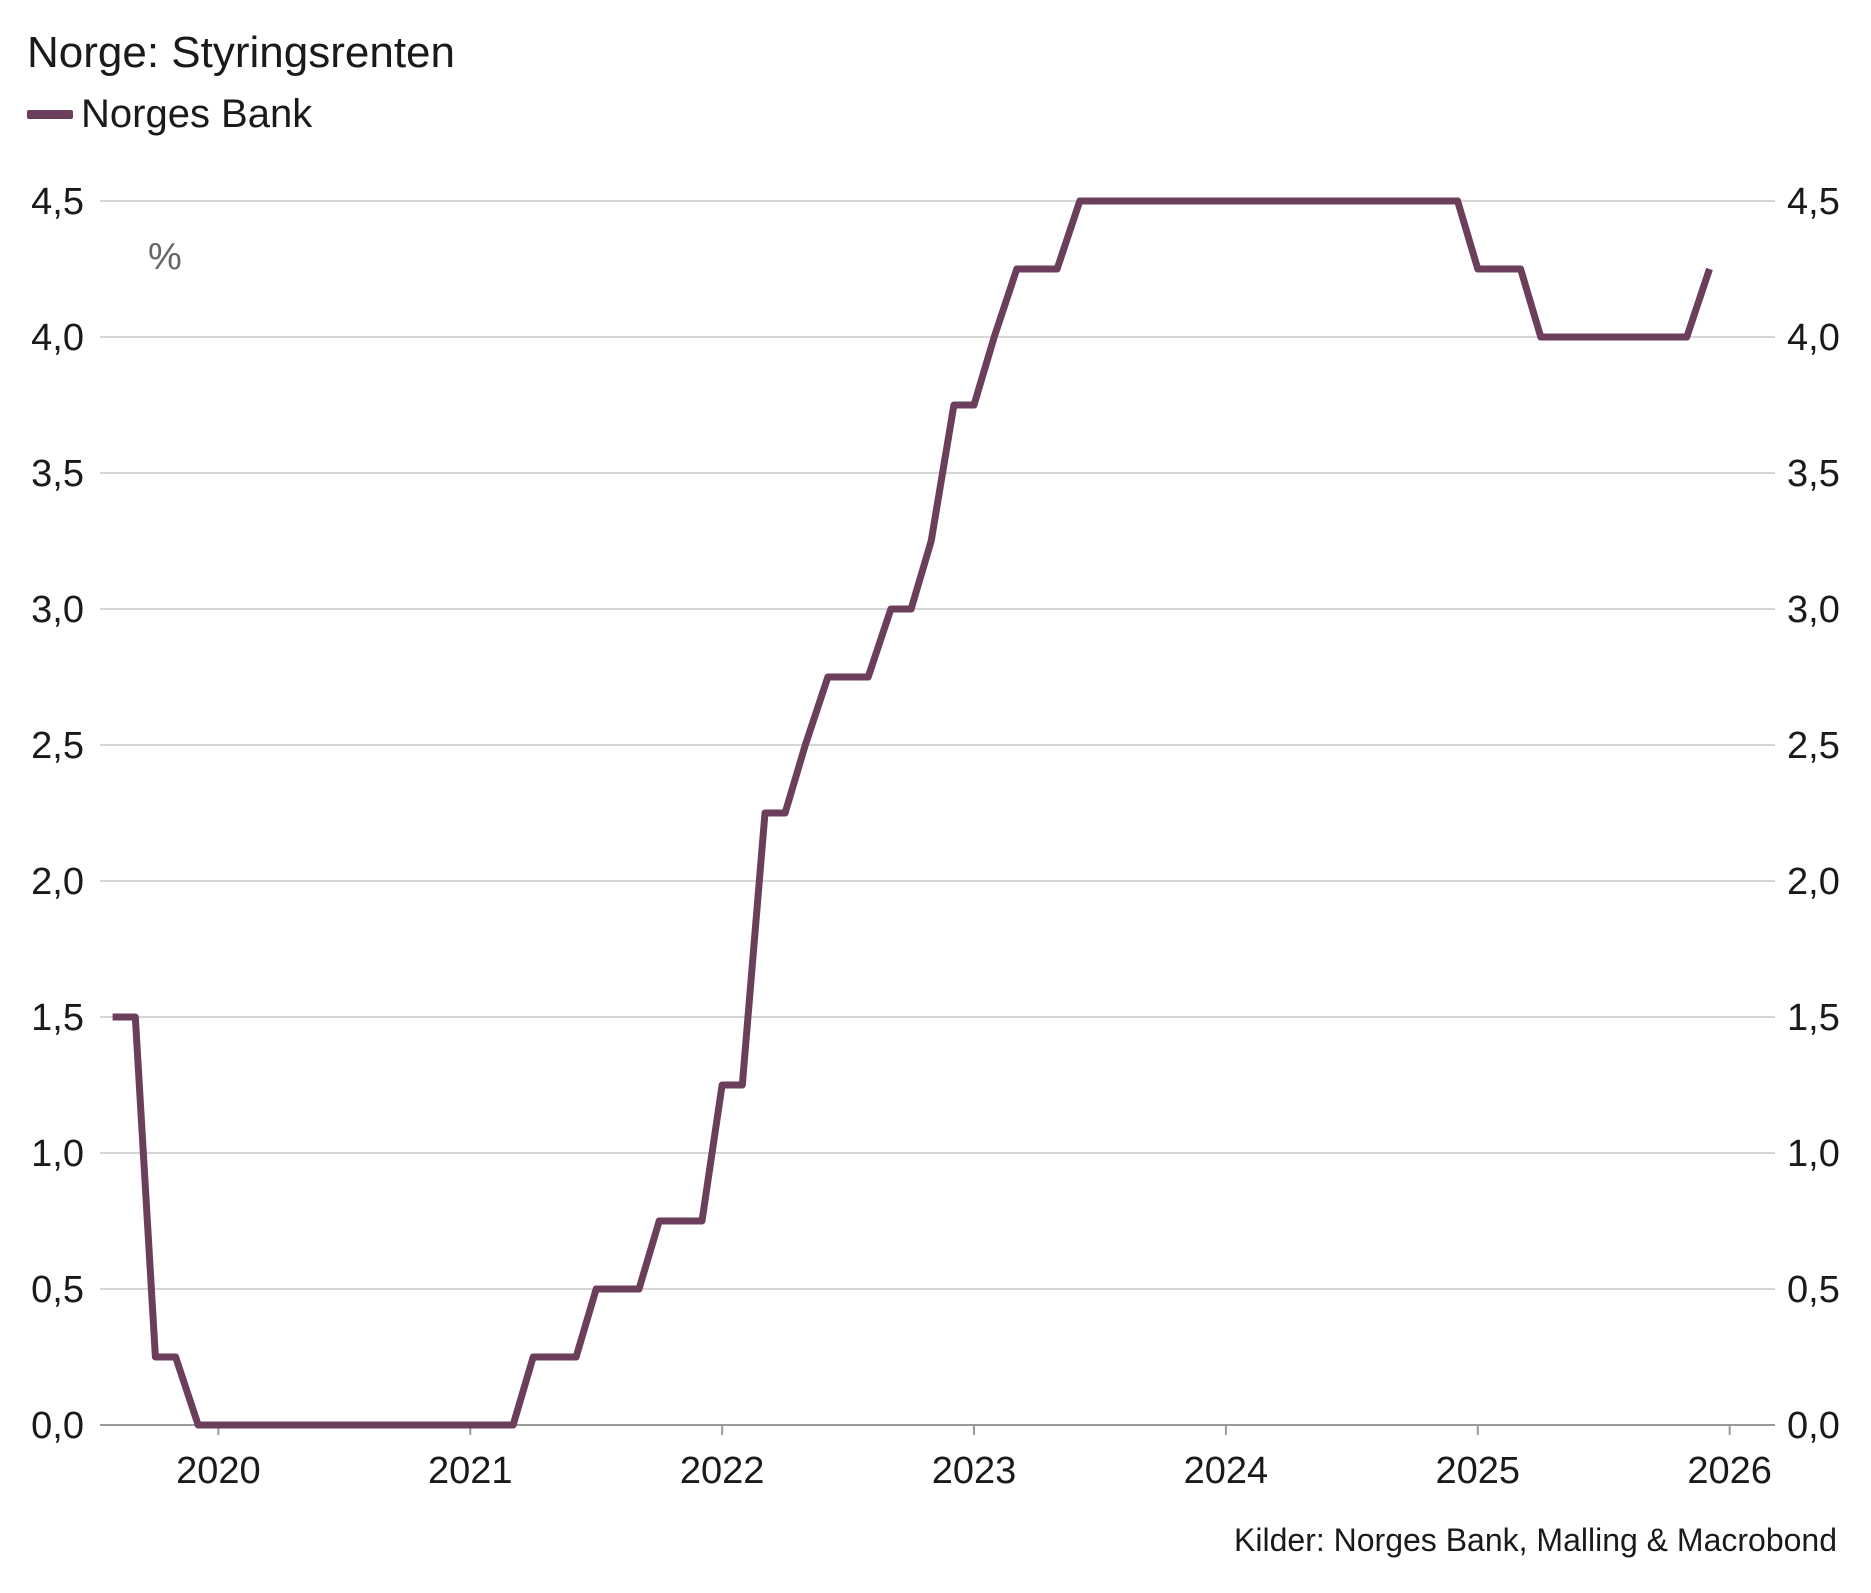  I want to click on x-tick-label: 2020, so click(218, 1471).